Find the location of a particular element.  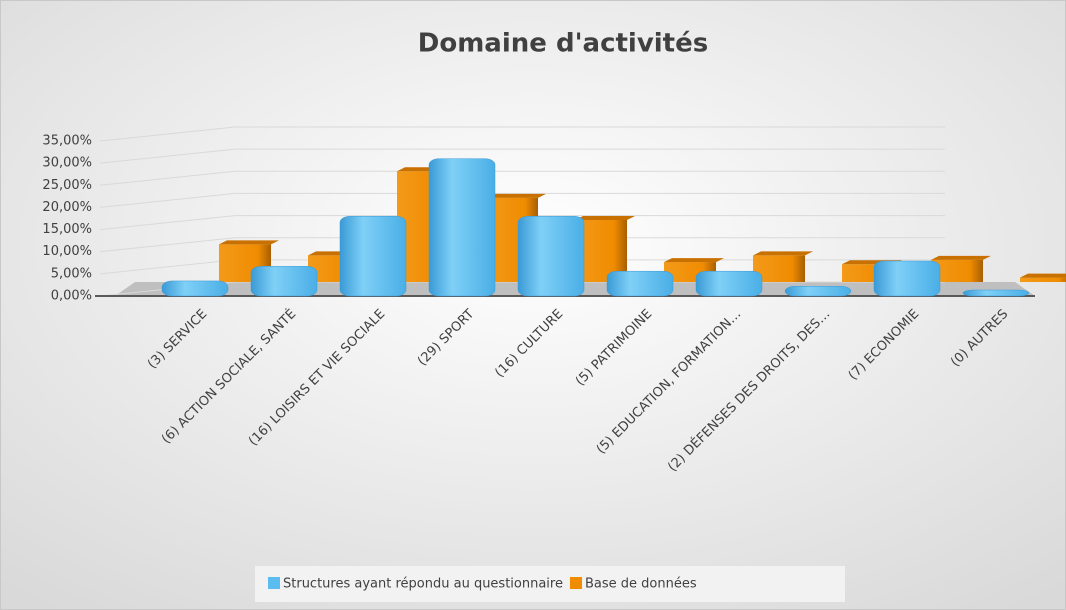

y-tick-label: 0,00% is located at coordinates (71, 296).